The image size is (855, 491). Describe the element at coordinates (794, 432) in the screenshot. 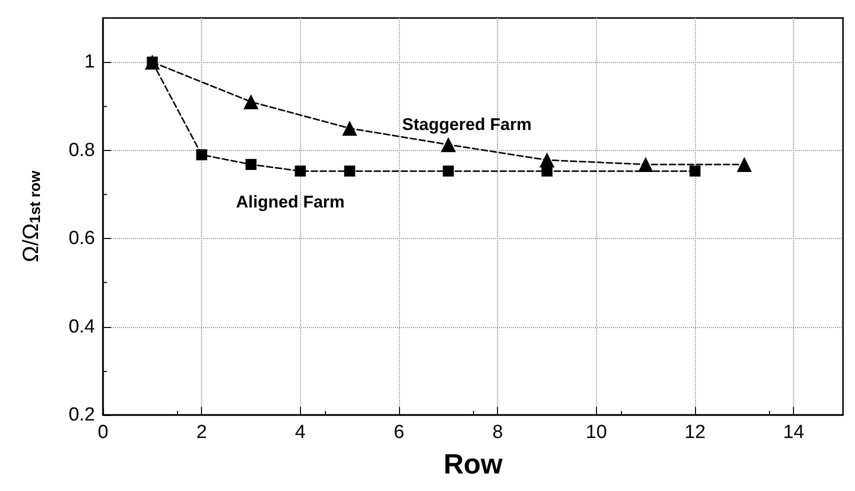

I see `x-tick-label: 14` at that location.